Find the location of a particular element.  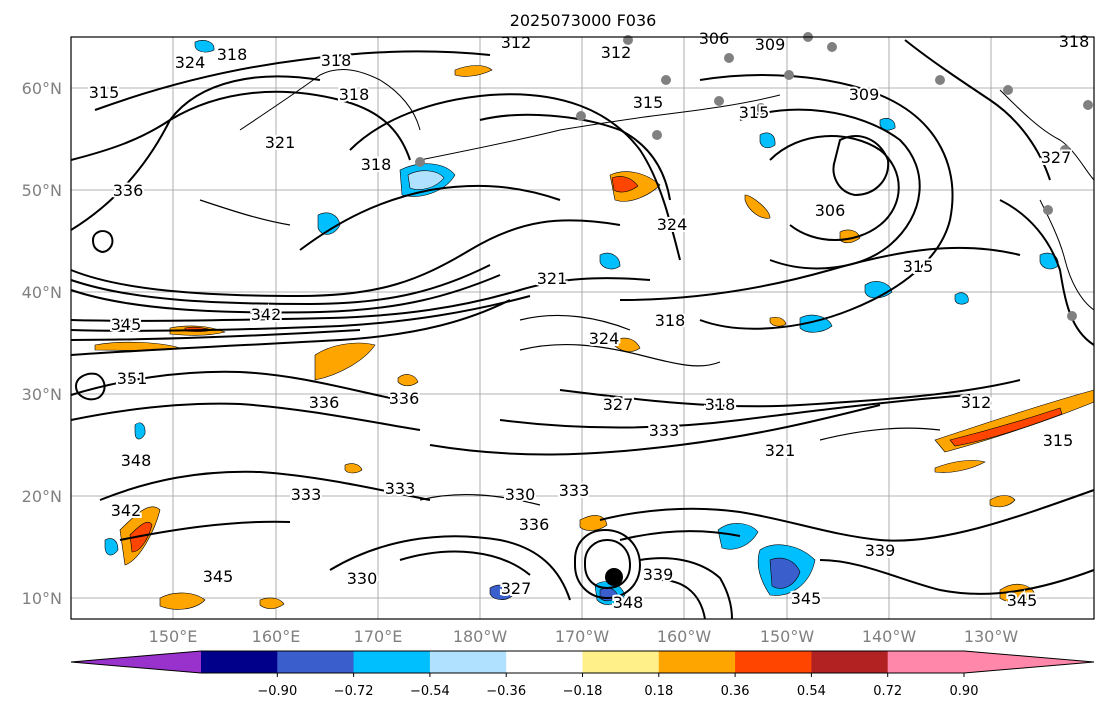

colorbar-tick-label: 0.18 is located at coordinates (658, 691).